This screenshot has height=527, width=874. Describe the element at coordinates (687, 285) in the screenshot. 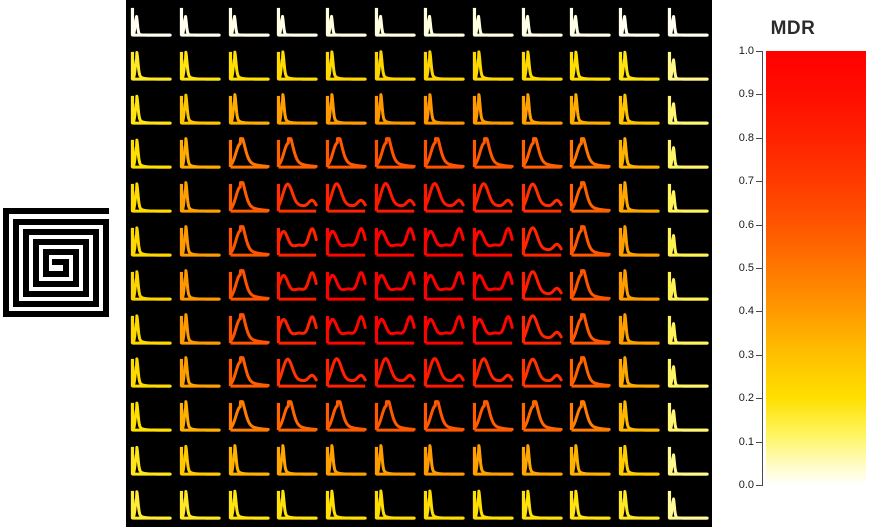

I see `mini-plot-r7-c12` at that location.